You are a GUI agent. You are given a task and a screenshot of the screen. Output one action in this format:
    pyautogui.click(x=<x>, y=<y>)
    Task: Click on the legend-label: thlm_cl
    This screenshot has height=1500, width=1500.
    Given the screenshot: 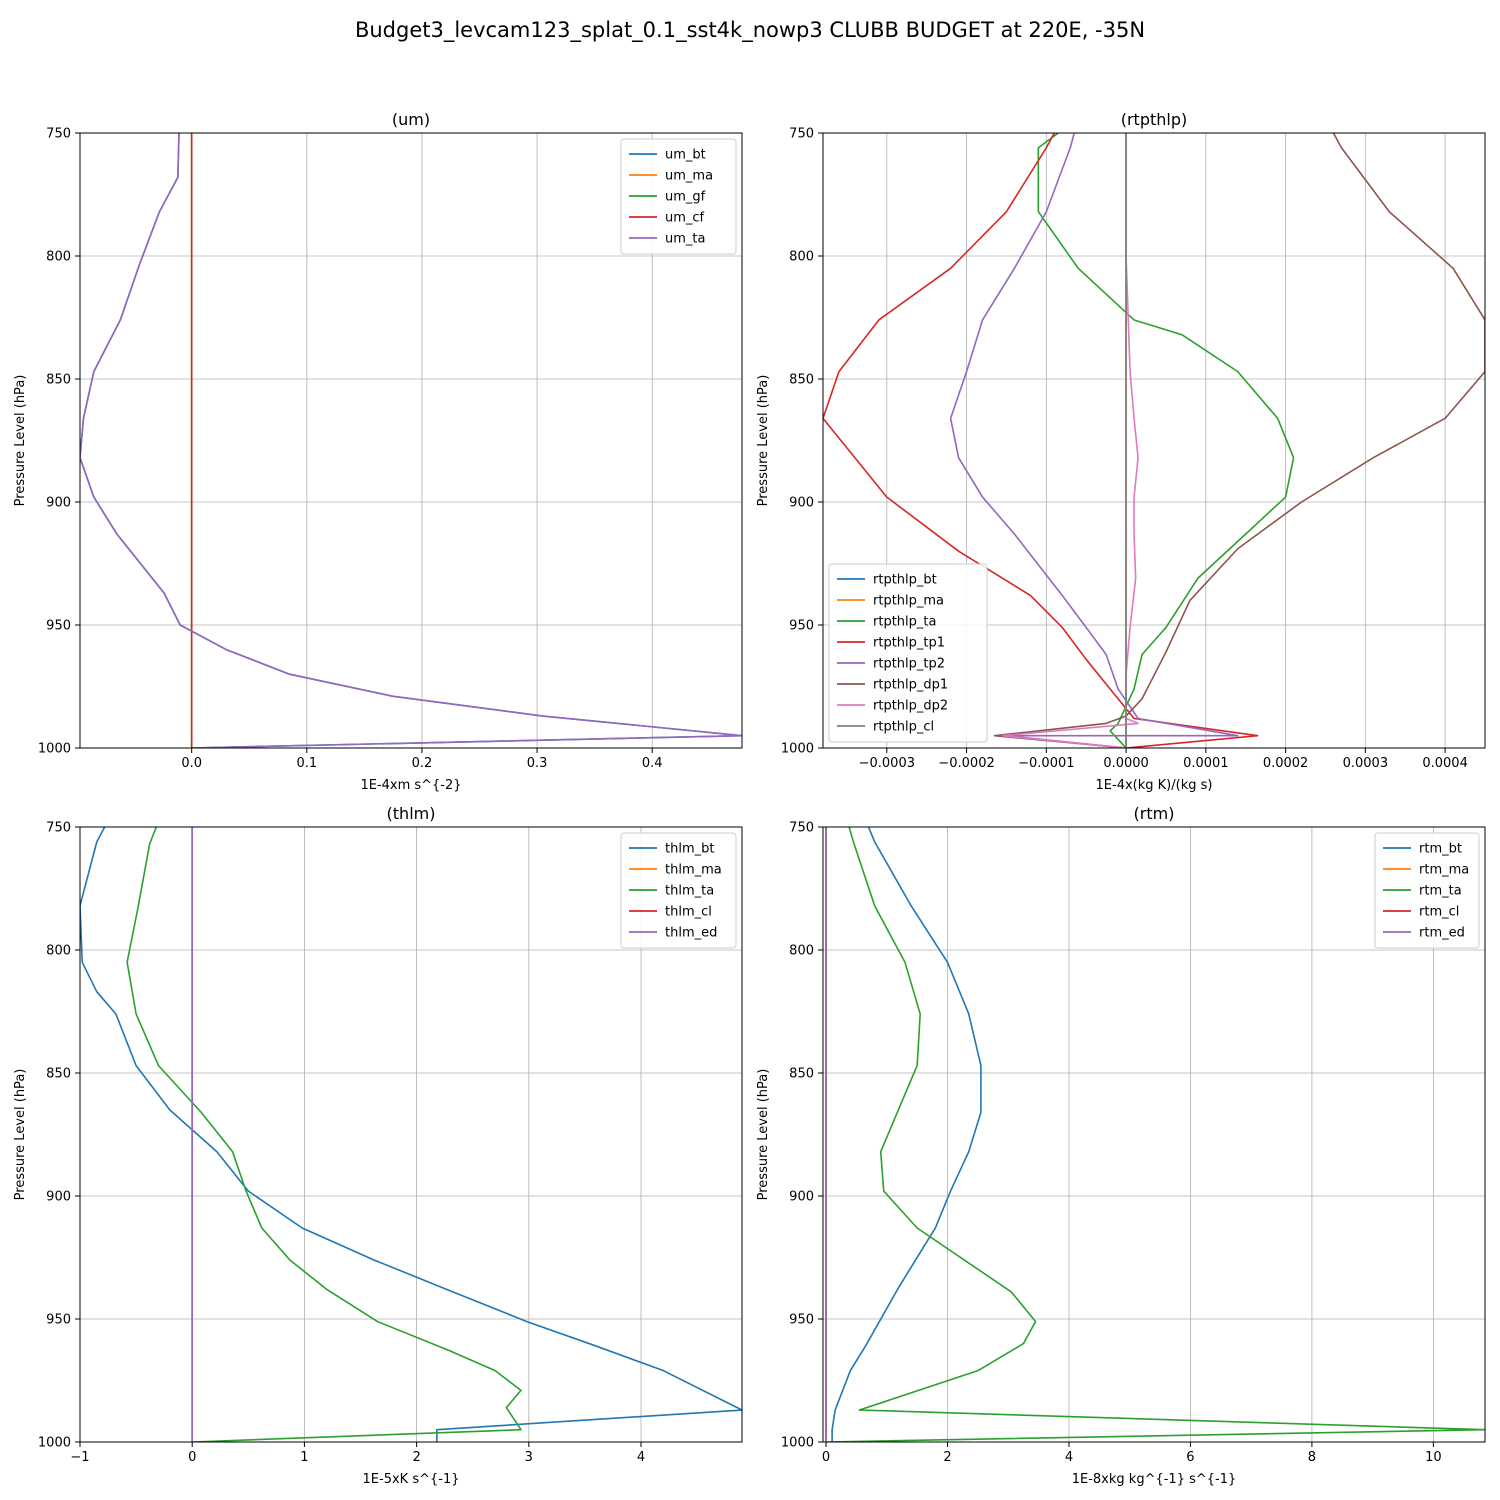 What is the action you would take?
    pyautogui.click(x=688, y=912)
    